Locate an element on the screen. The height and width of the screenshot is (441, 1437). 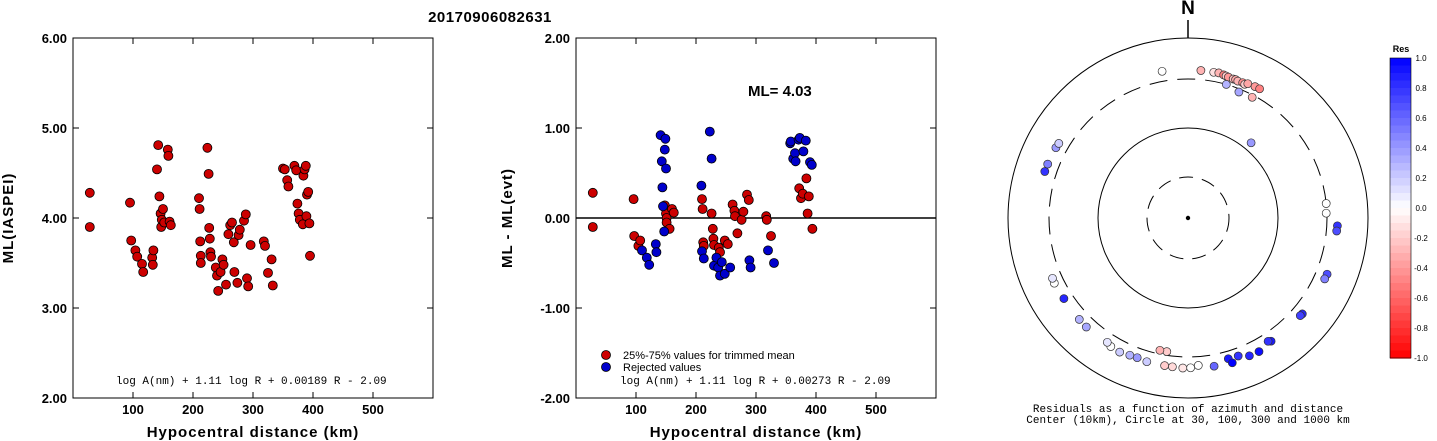
points-middle is located at coordinates (702, 203).